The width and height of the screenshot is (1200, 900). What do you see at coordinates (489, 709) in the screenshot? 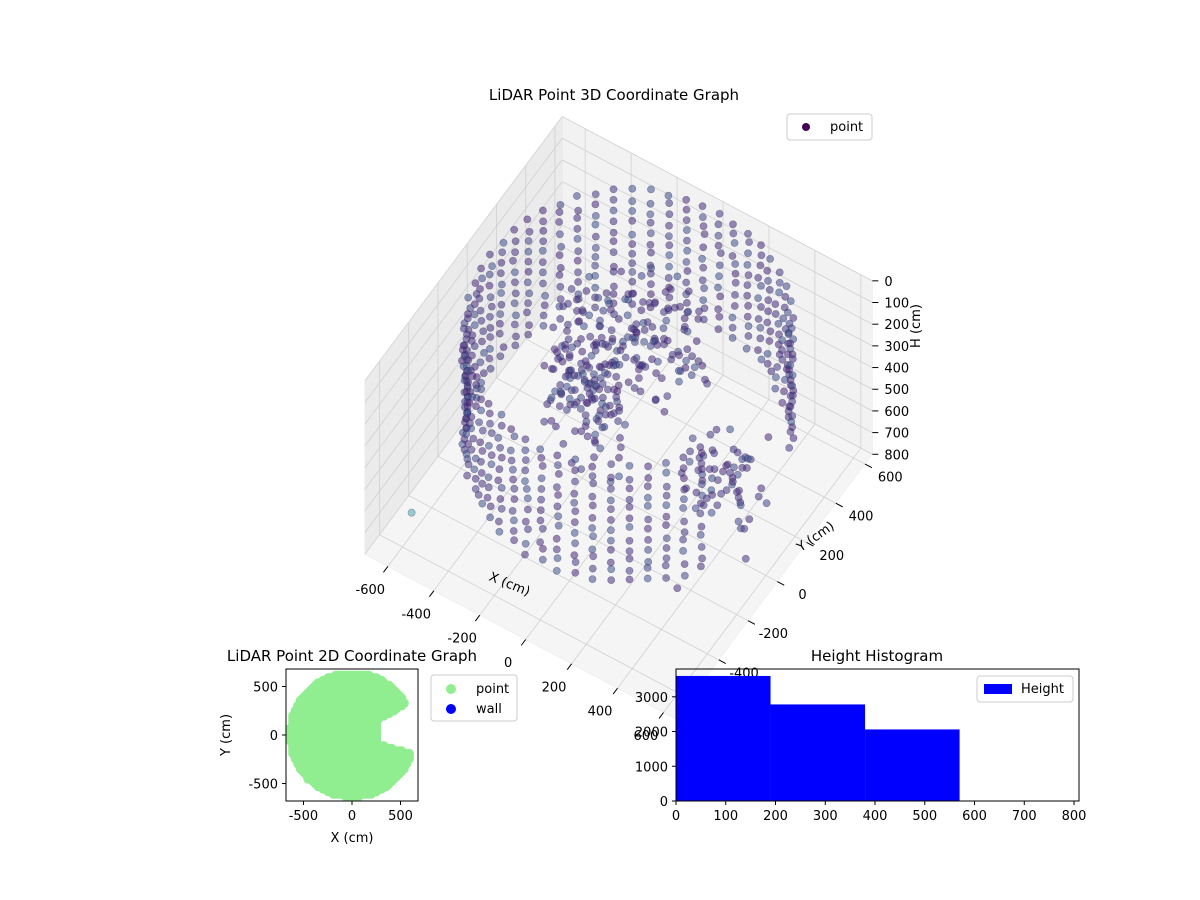
I see `chart-2d-legend-label-wall: wall` at bounding box center [489, 709].